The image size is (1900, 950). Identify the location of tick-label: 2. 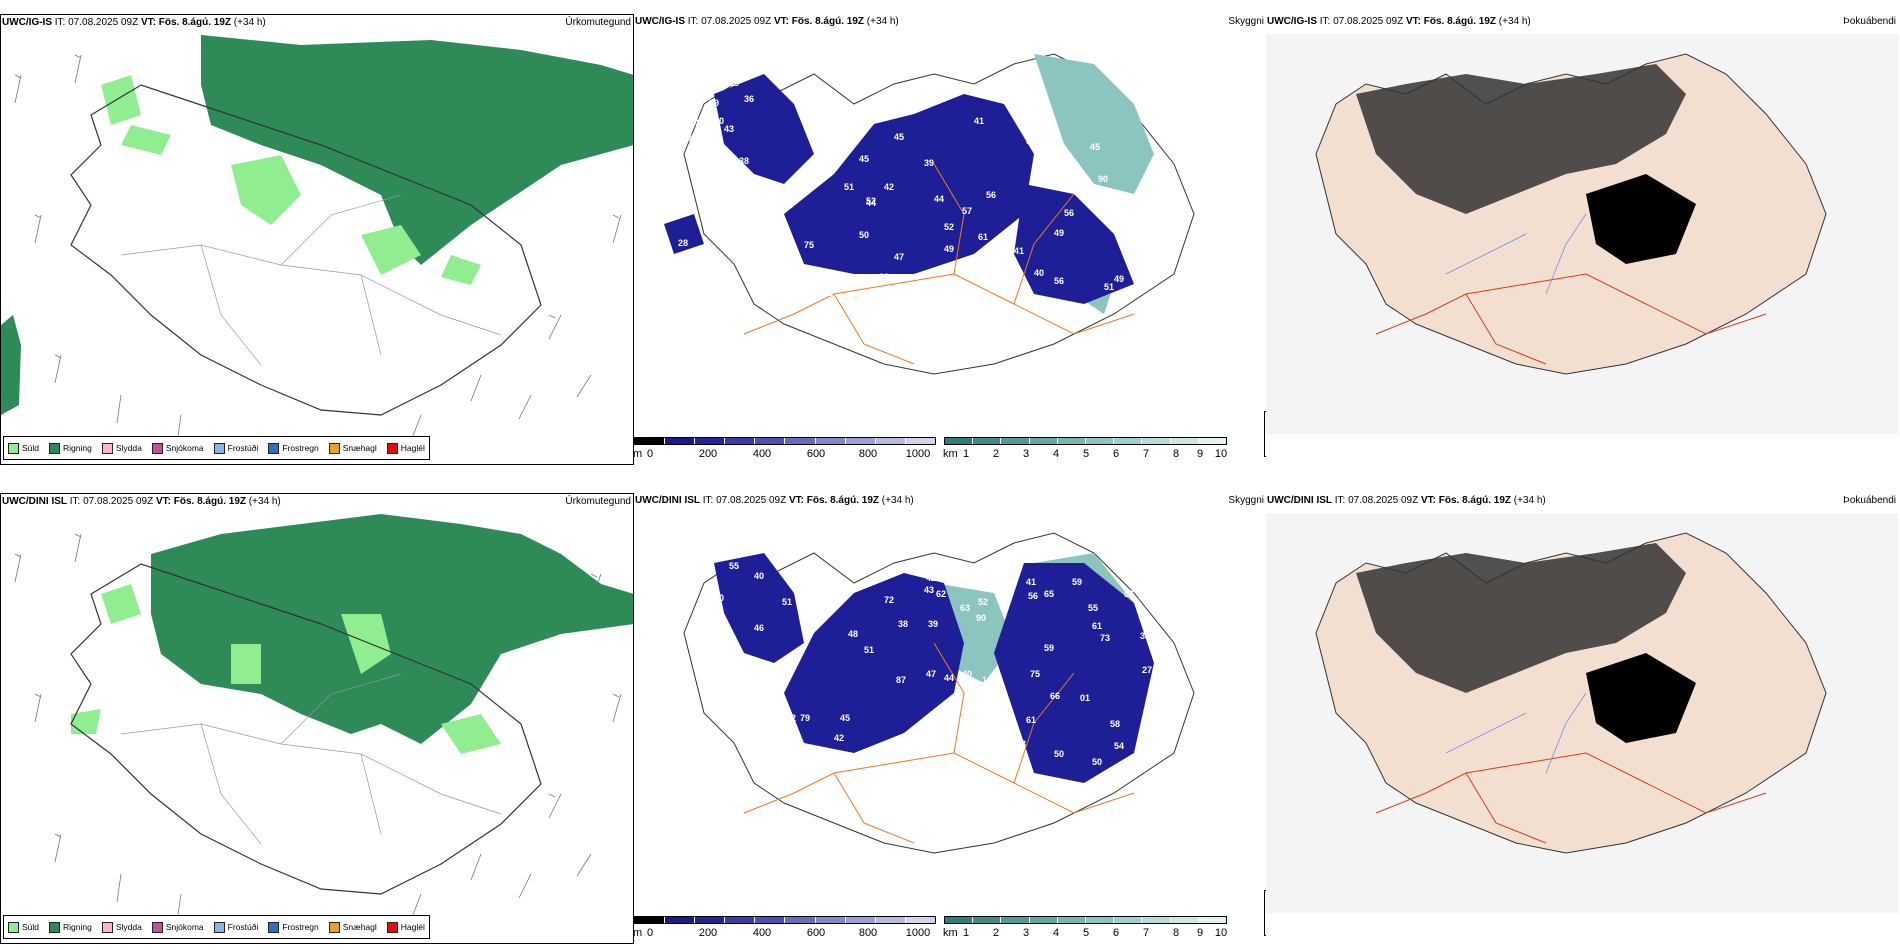
(996, 454).